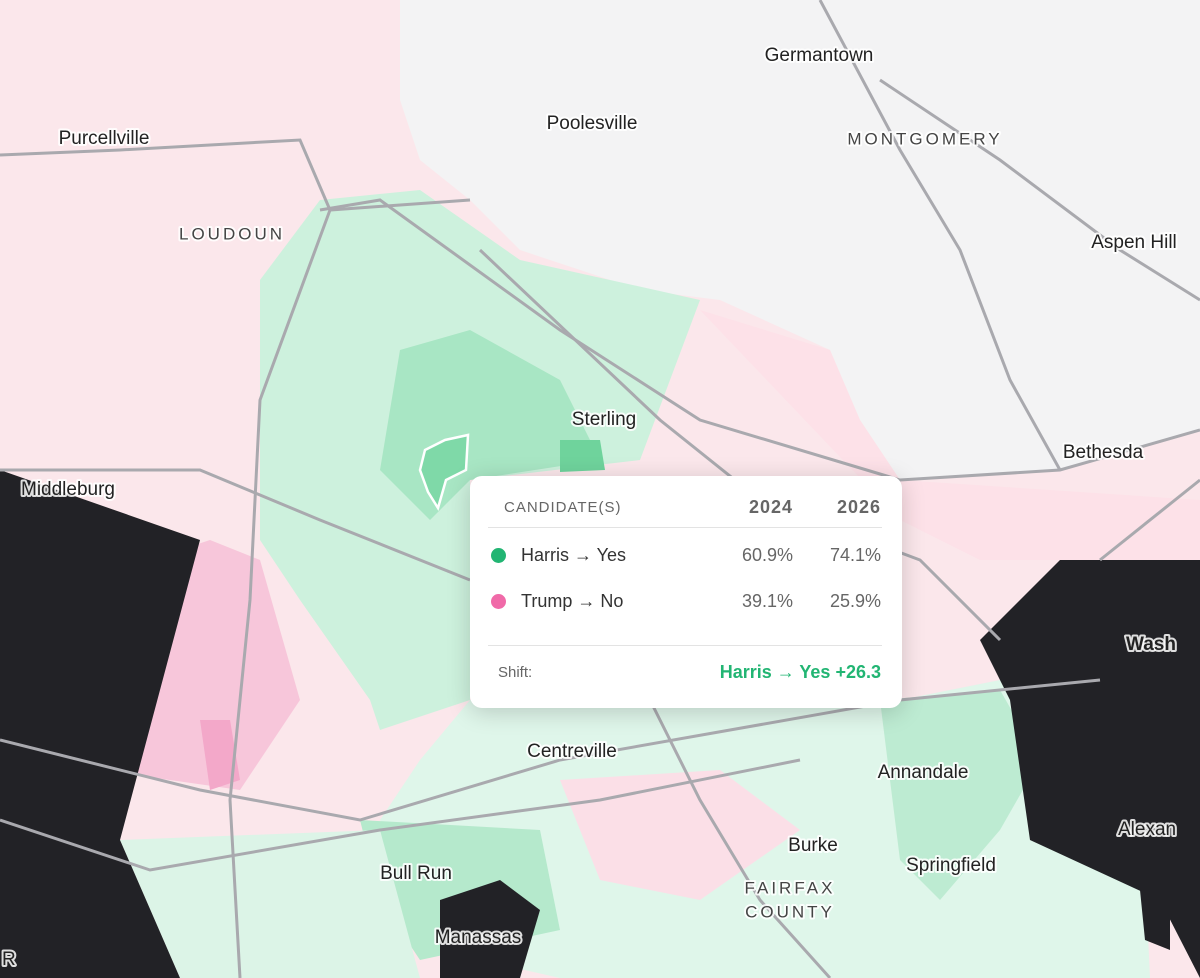 The height and width of the screenshot is (978, 1200). I want to click on selected-precinct, so click(444, 472).